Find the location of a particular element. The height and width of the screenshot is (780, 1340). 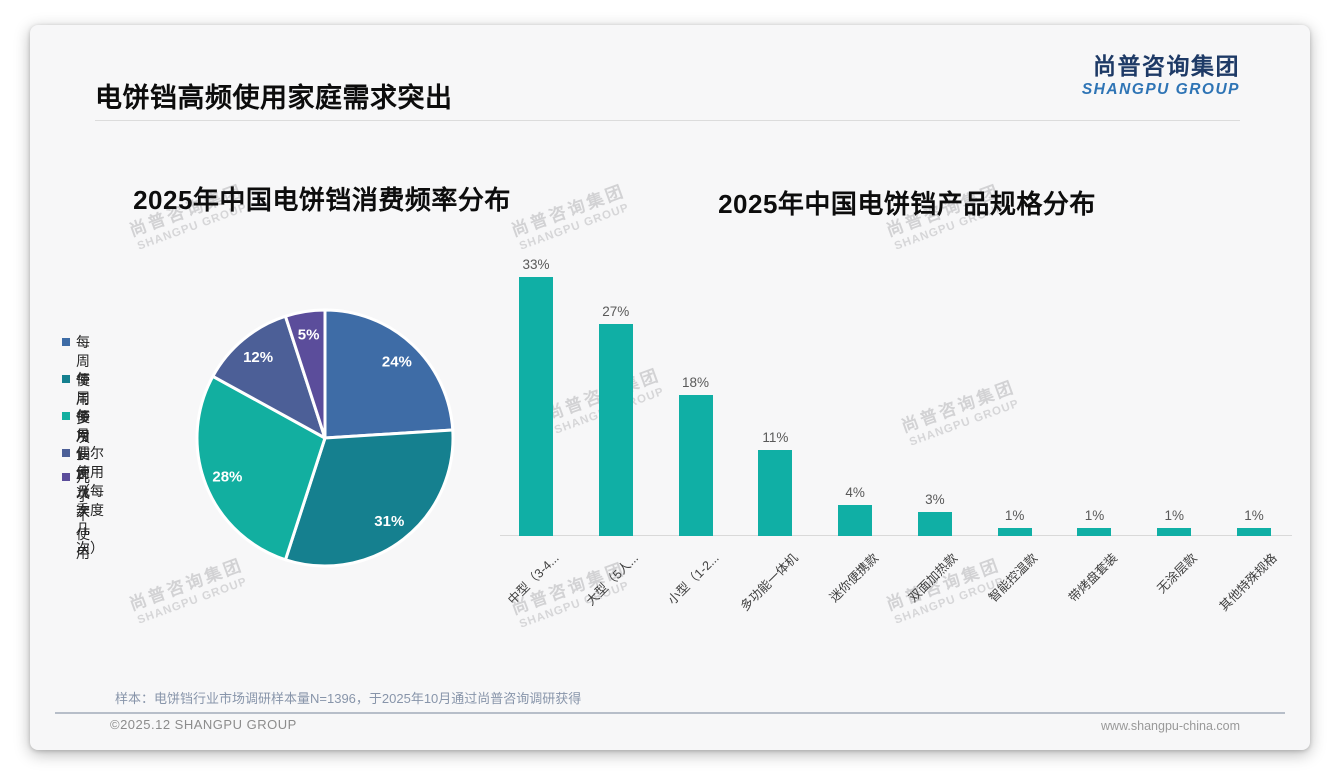

legend-item-4: 偶尔使用（每季度几次） is located at coordinates (83, 501).